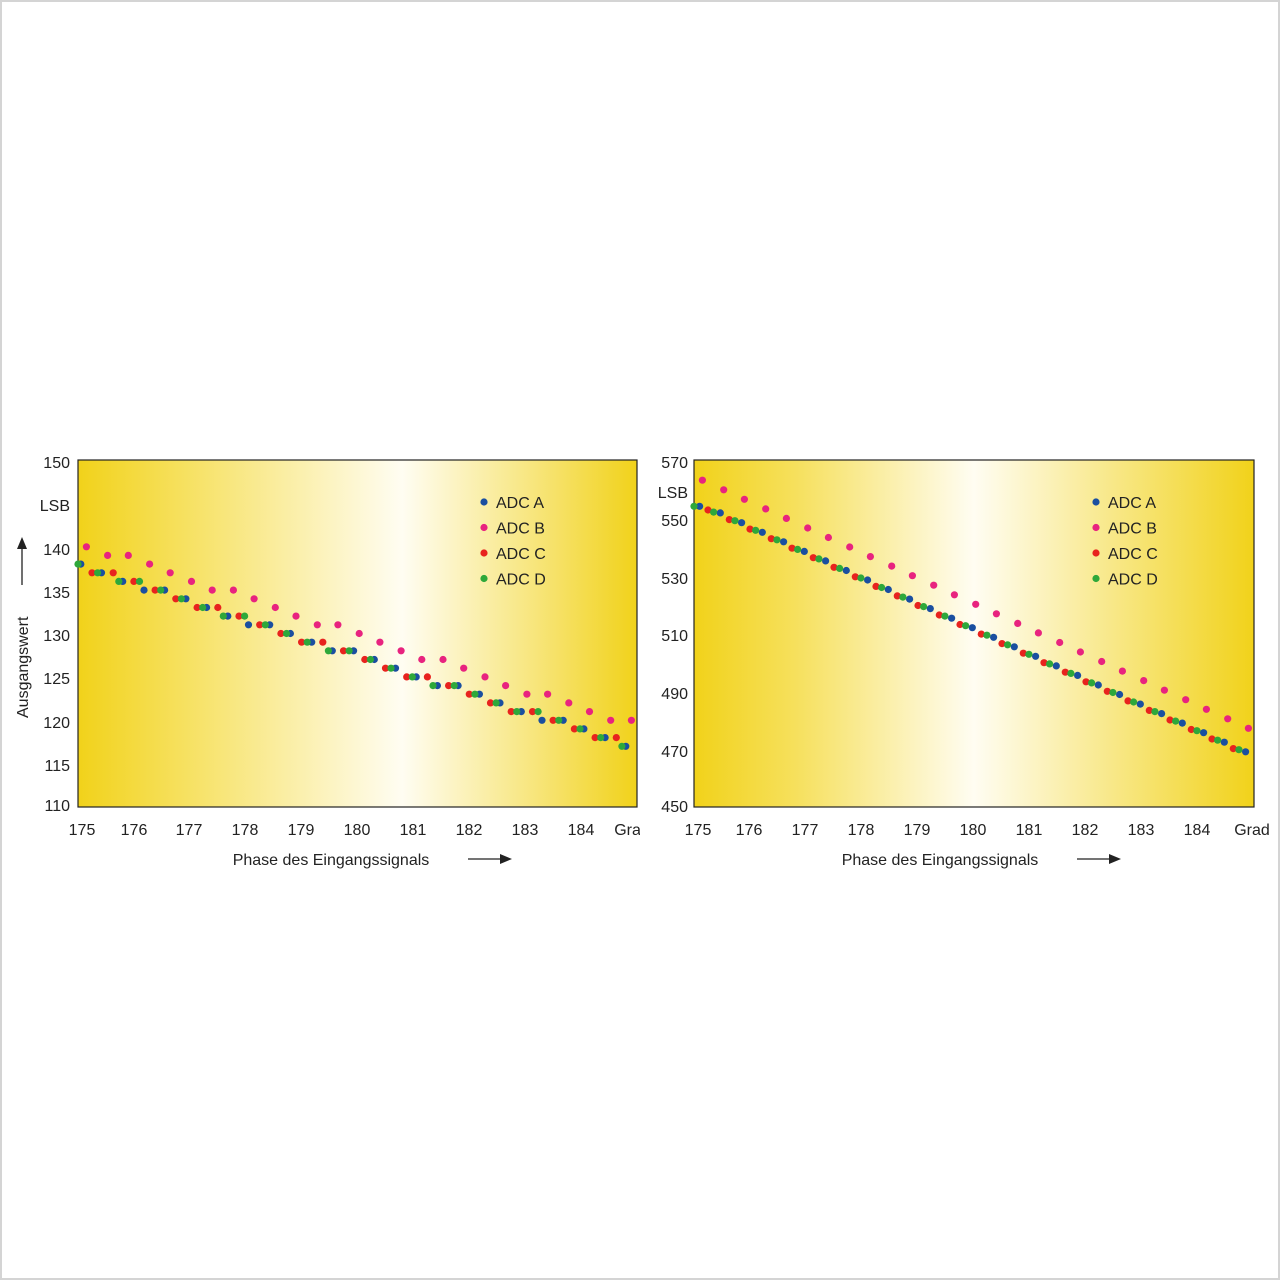 The width and height of the screenshot is (1280, 1280). I want to click on x-tick-label: 181, so click(413, 830).